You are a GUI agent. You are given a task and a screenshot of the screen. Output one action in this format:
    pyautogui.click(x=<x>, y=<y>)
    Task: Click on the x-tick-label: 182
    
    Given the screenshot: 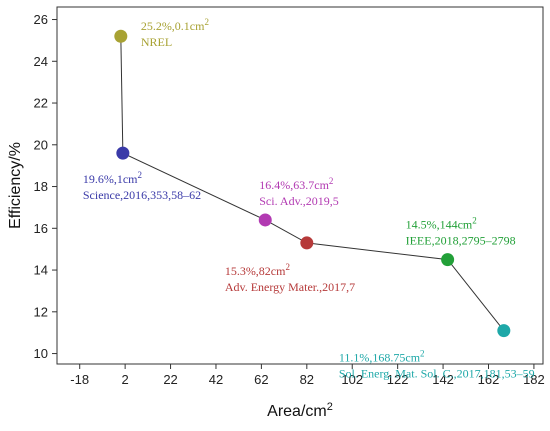 What is the action you would take?
    pyautogui.click(x=534, y=379)
    